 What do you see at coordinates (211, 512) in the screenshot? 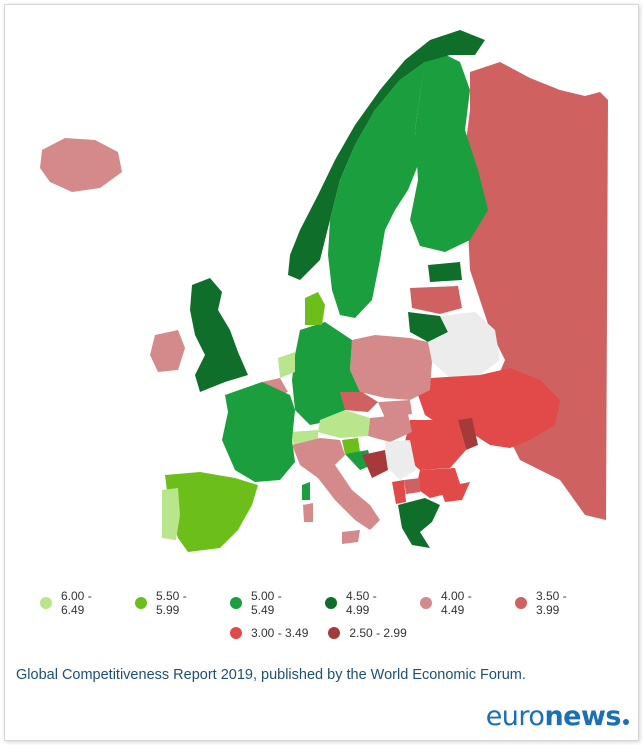
I see `region-spain` at bounding box center [211, 512].